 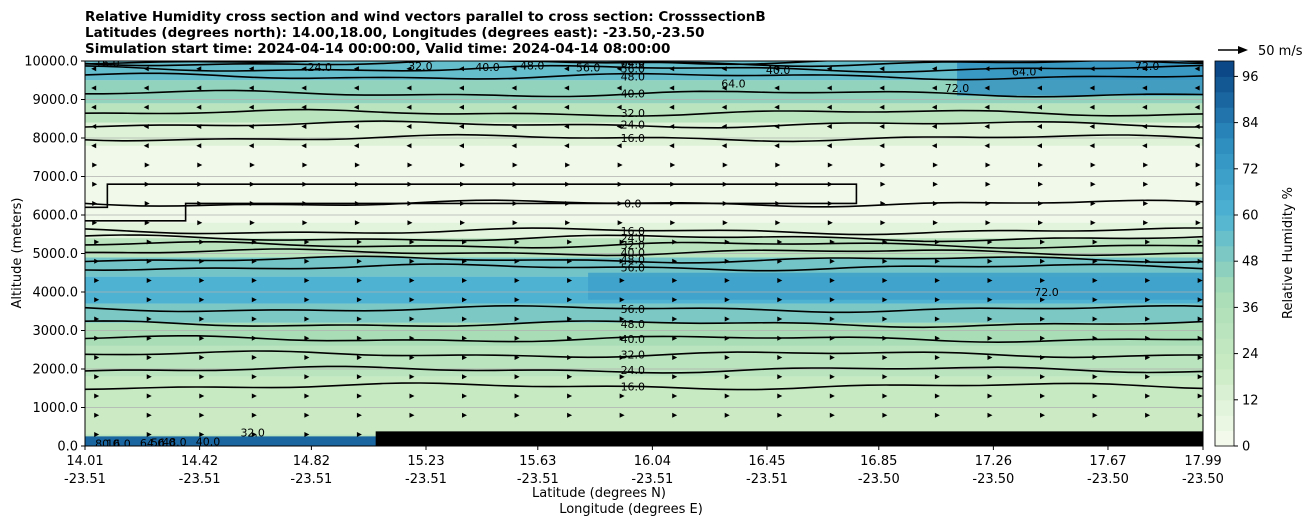 What do you see at coordinates (633, 238) in the screenshot?
I see `contour-label-11: 24.0` at bounding box center [633, 238].